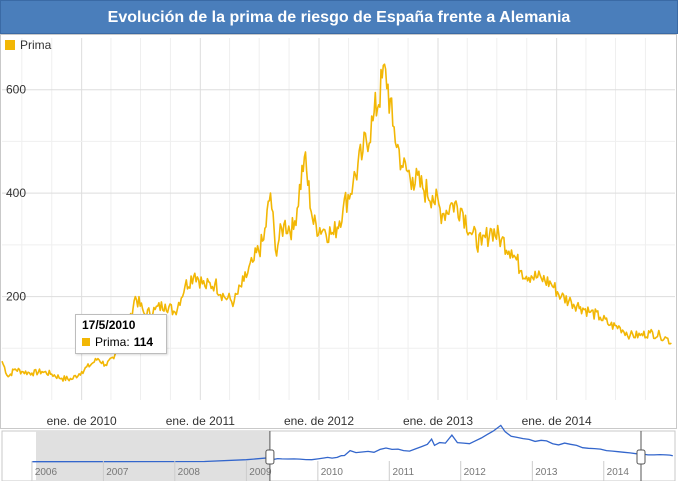 The height and width of the screenshot is (481, 678). Describe the element at coordinates (86, 342) in the screenshot. I see `tooltip-swatch-icon` at that location.